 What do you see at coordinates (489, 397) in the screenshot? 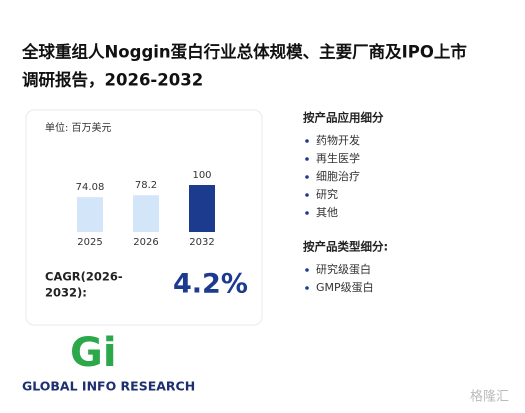
I see `watermark: 格隆汇` at bounding box center [489, 397].